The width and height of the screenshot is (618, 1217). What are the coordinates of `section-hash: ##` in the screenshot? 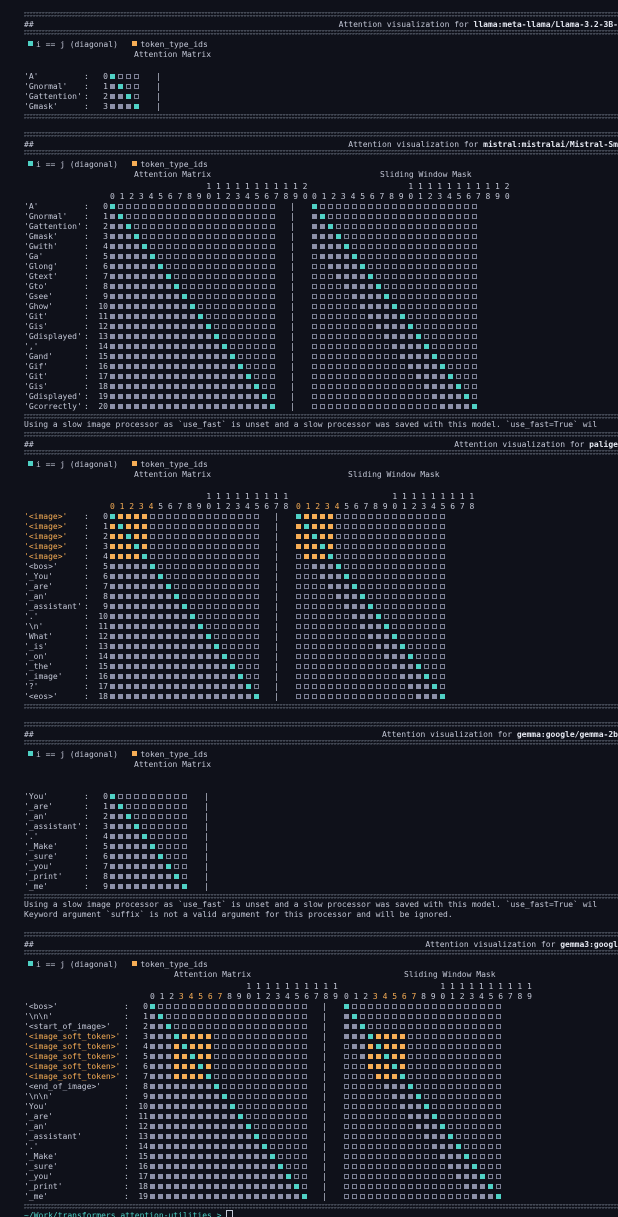 It's located at (29, 144).